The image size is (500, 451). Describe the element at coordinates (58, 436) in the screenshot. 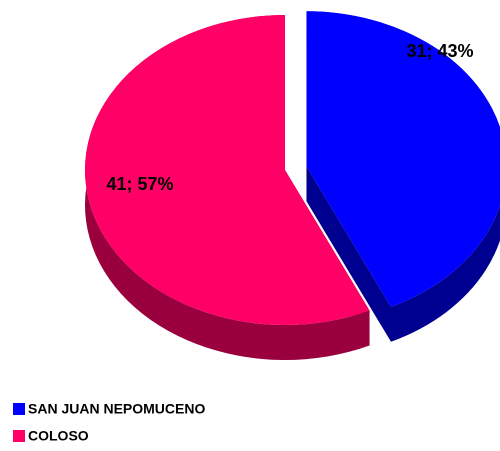

I see `legend-label: COLOSO` at that location.